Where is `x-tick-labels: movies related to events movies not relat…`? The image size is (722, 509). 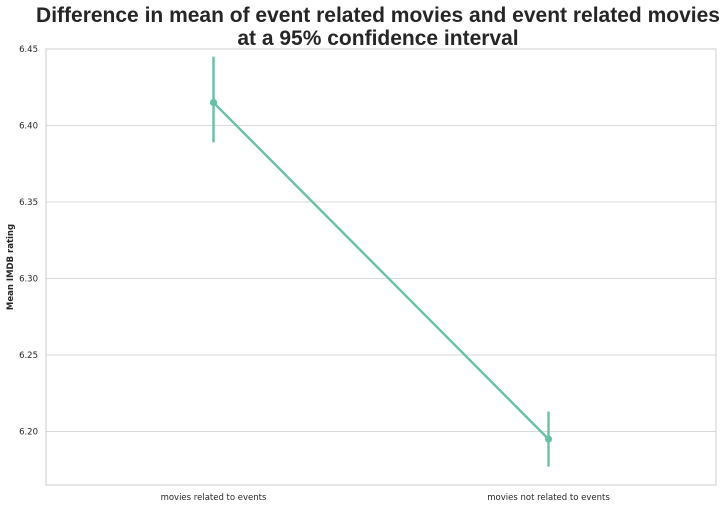 x-tick-labels: movies related to events movies not relat… is located at coordinates (386, 498).